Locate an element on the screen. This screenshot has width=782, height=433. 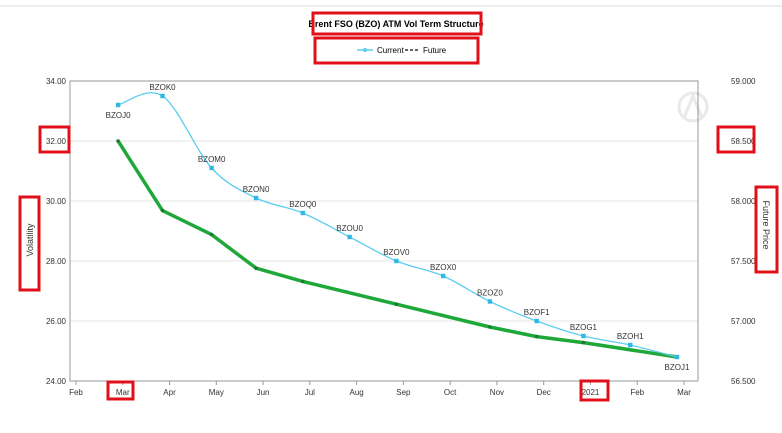
title-highlight-box is located at coordinates (397, 23).